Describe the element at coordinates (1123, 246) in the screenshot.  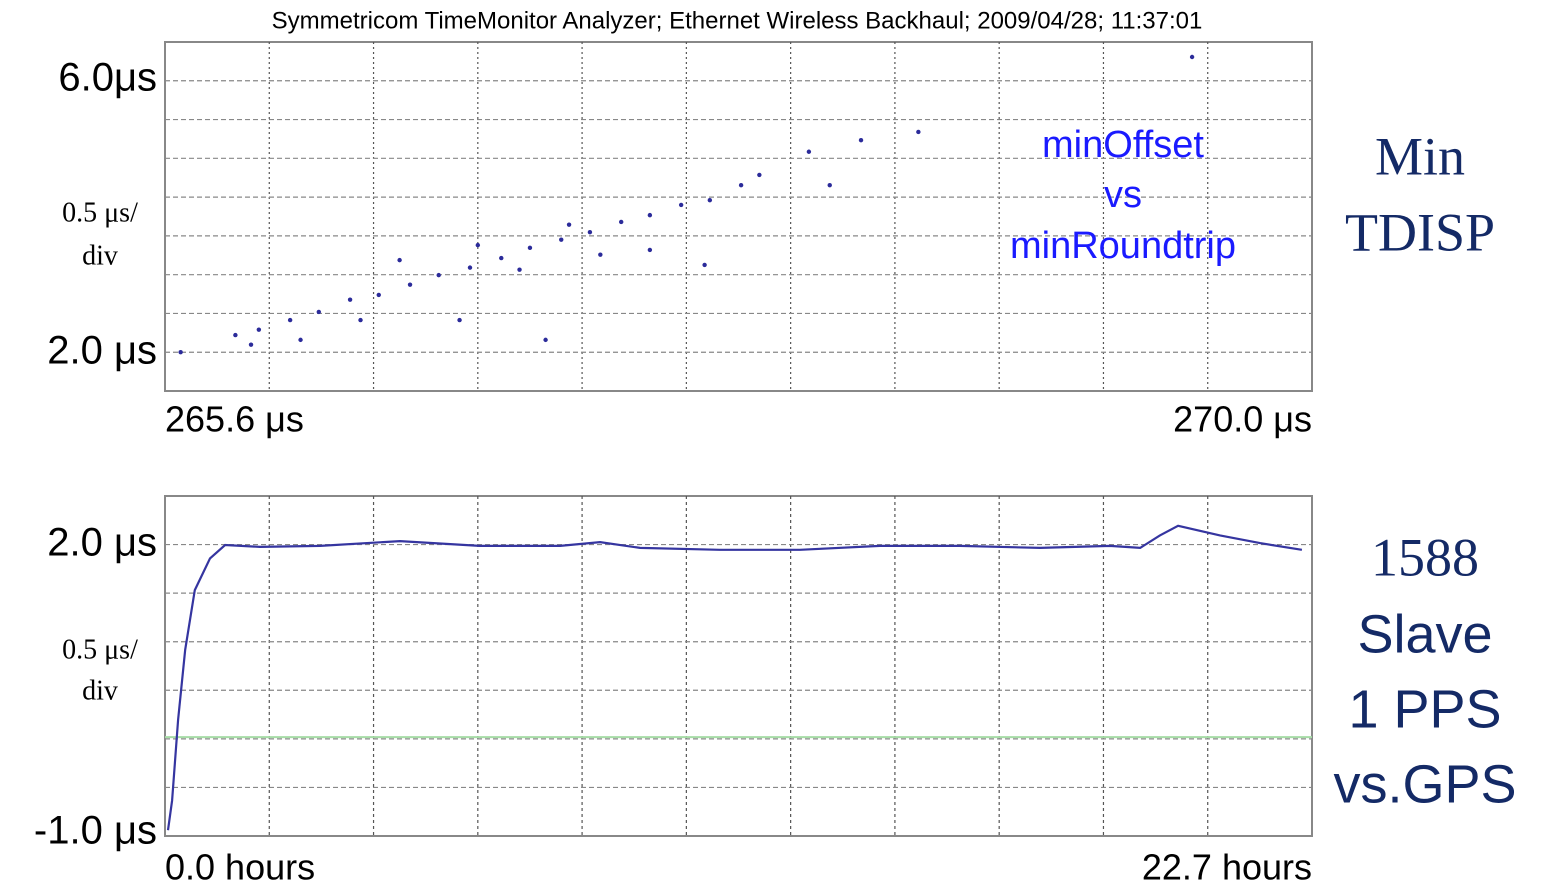
I see `annotation: minRoundtrip` at that location.